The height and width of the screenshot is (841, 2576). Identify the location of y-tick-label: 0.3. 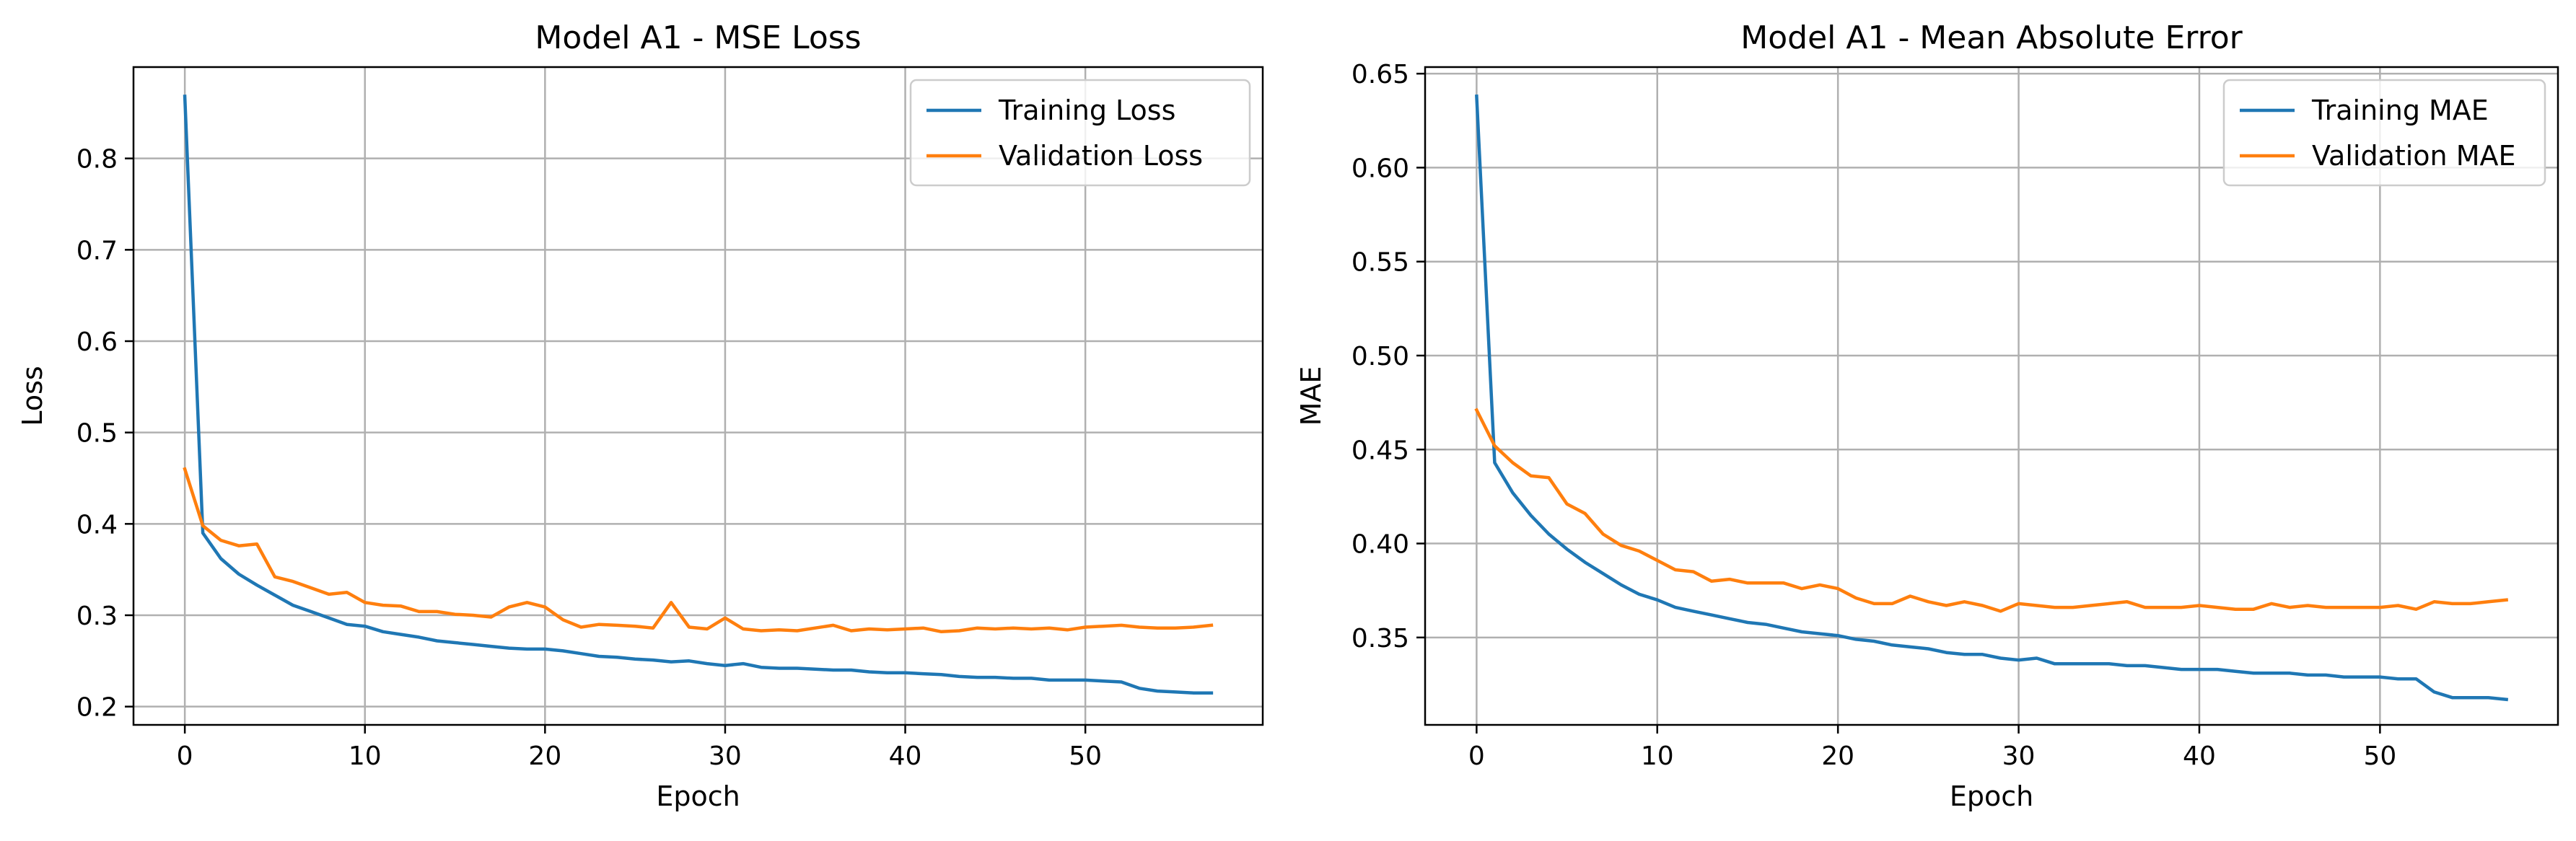
(97, 616).